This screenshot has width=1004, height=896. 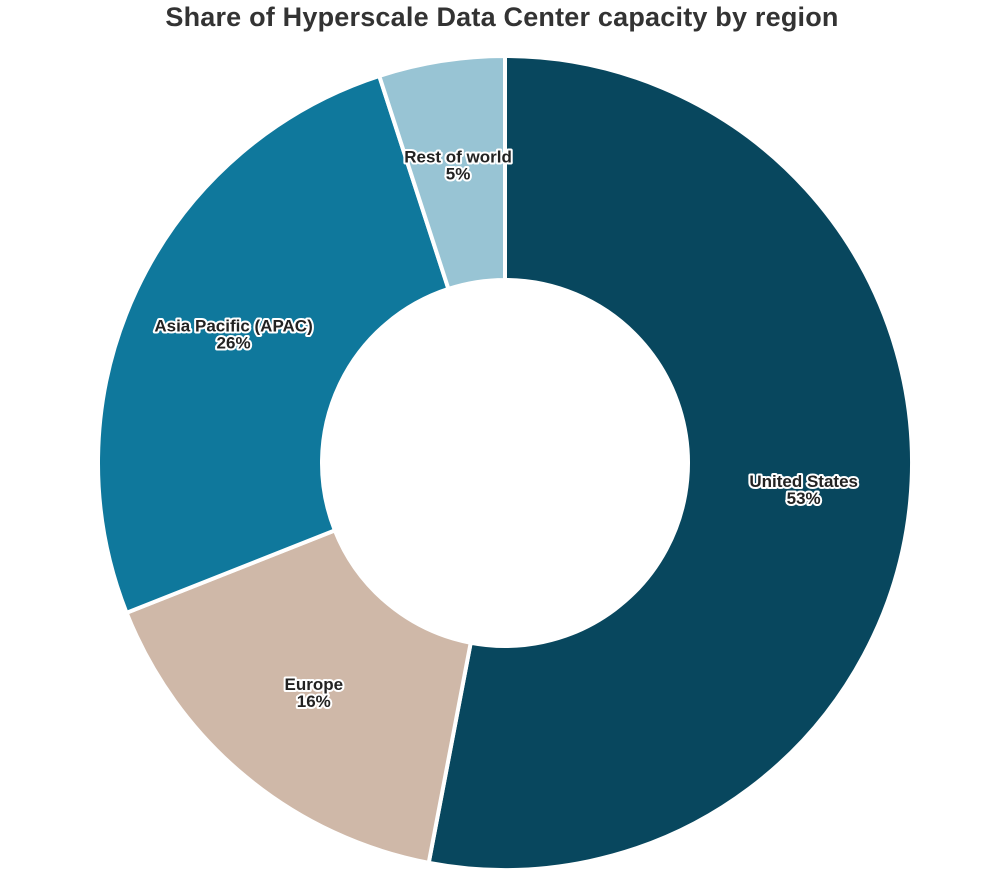 What do you see at coordinates (458, 157) in the screenshot?
I see `slice-label-name: Rest of world` at bounding box center [458, 157].